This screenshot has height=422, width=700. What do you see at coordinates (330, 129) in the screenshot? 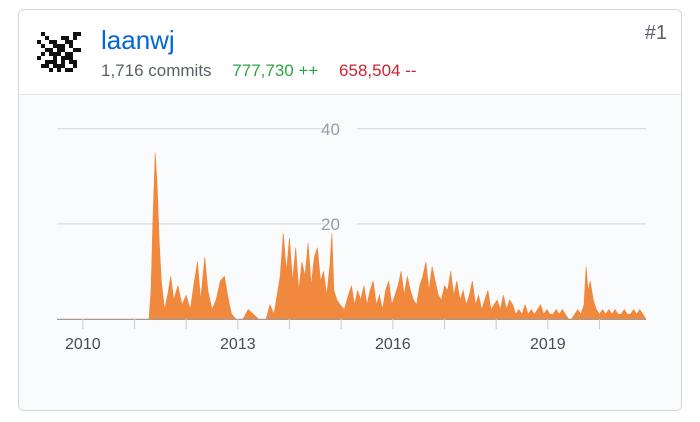
I see `y-tick-label-40: 40` at bounding box center [330, 129].